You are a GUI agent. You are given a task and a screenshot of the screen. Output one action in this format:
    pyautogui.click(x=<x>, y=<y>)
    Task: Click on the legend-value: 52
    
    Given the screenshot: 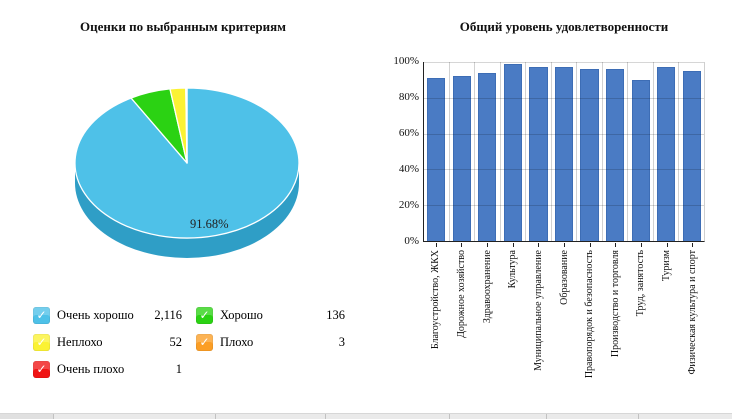 What is the action you would take?
    pyautogui.click(x=176, y=342)
    